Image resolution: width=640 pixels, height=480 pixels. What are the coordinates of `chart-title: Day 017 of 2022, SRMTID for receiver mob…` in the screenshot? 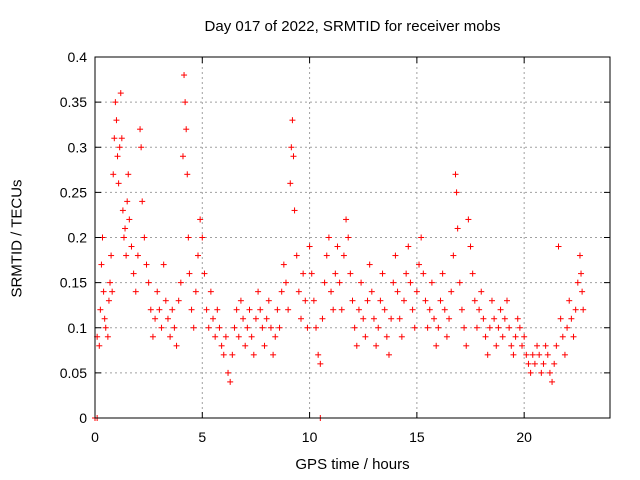 It's located at (352, 26).